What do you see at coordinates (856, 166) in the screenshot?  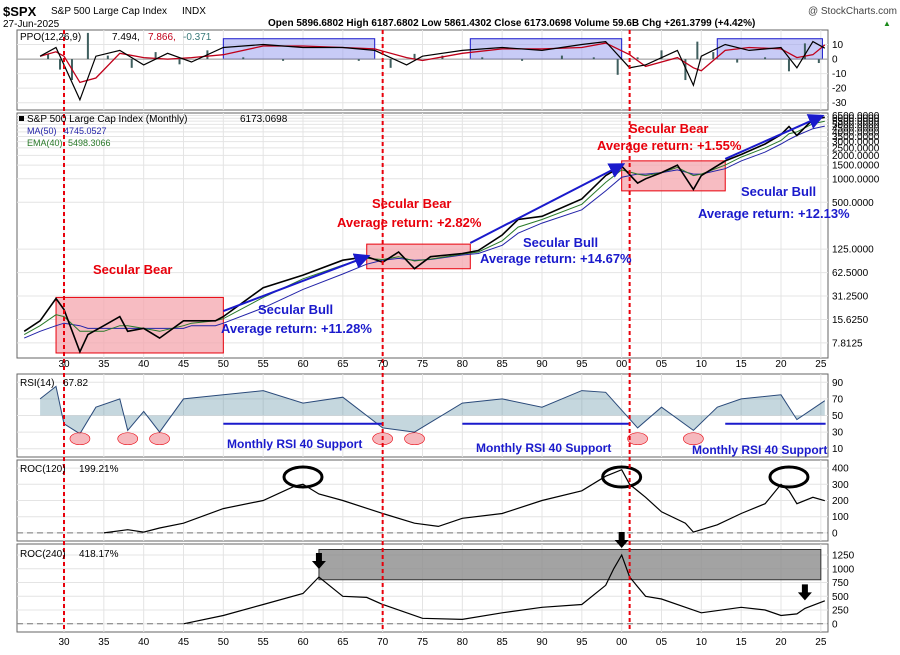 I see `y-tick-label: 1500.0000` at bounding box center [856, 166].